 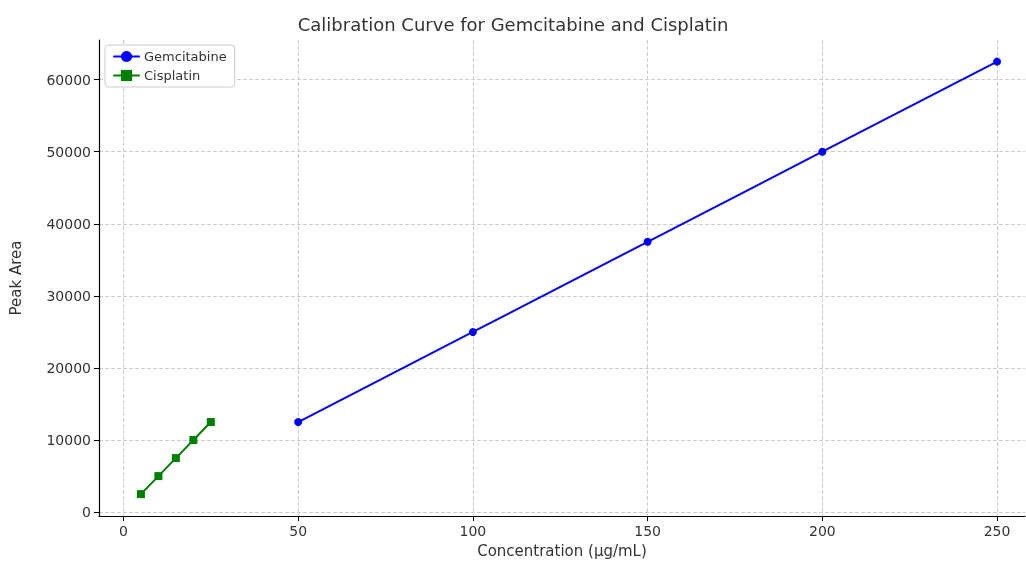 I want to click on x-tick-label: 100, so click(x=473, y=531).